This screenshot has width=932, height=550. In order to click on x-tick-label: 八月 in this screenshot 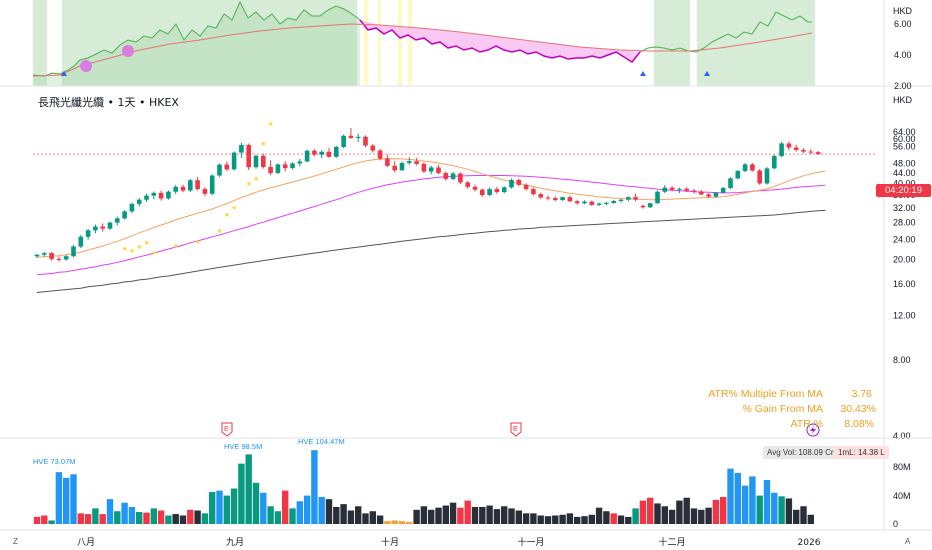, I will do `click(86, 542)`.